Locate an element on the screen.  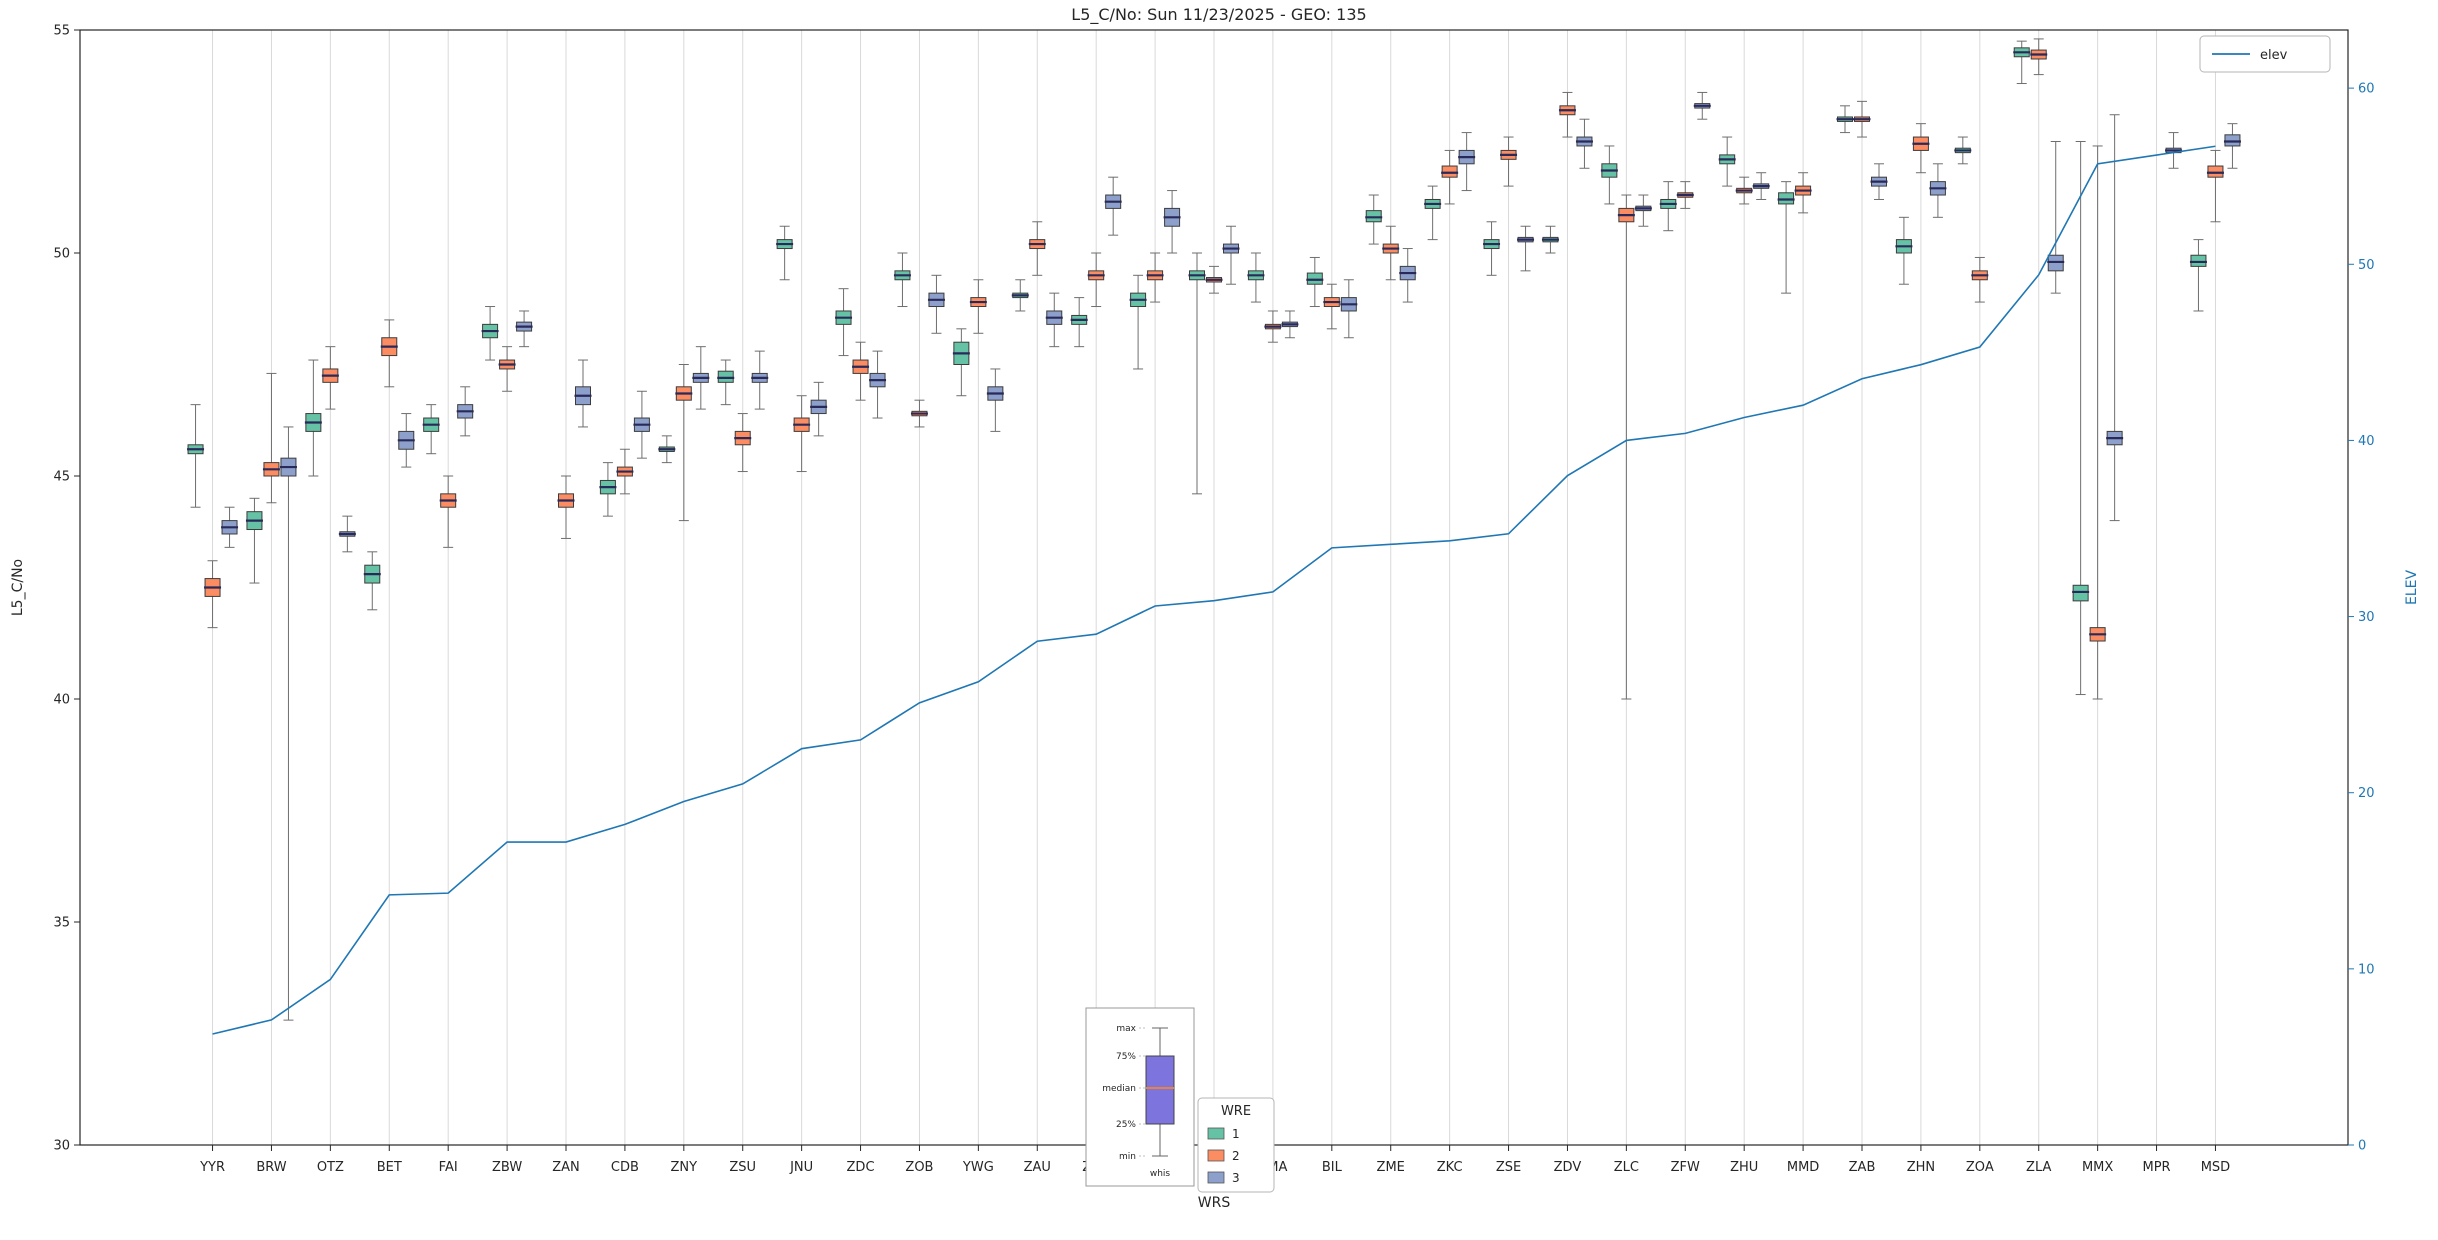
box-wre2 is located at coordinates (1449, 171).